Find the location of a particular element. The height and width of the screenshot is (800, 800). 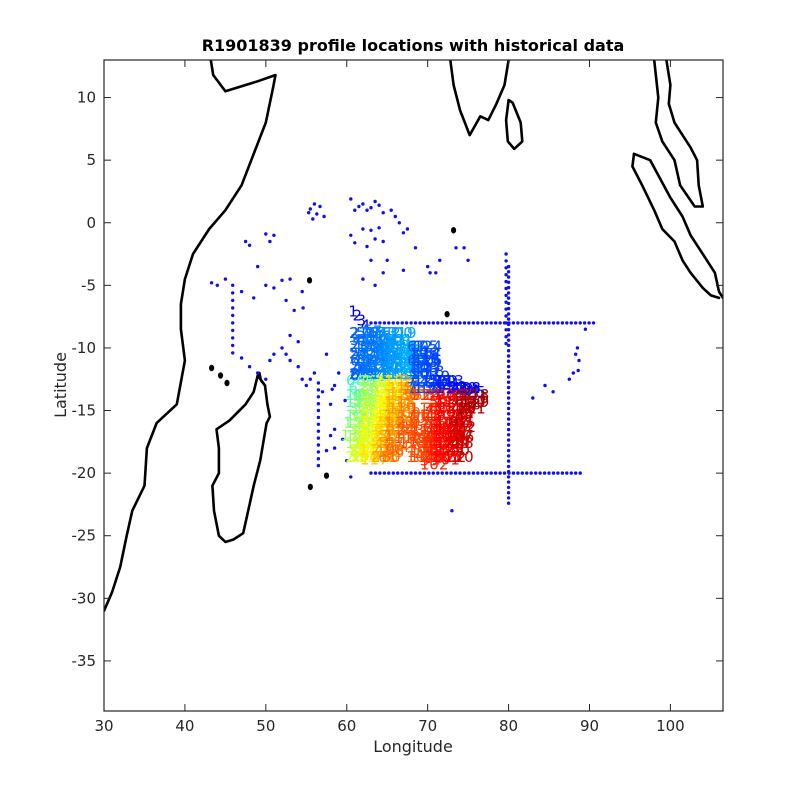

profile-label: 76 is located at coordinates (391, 429).